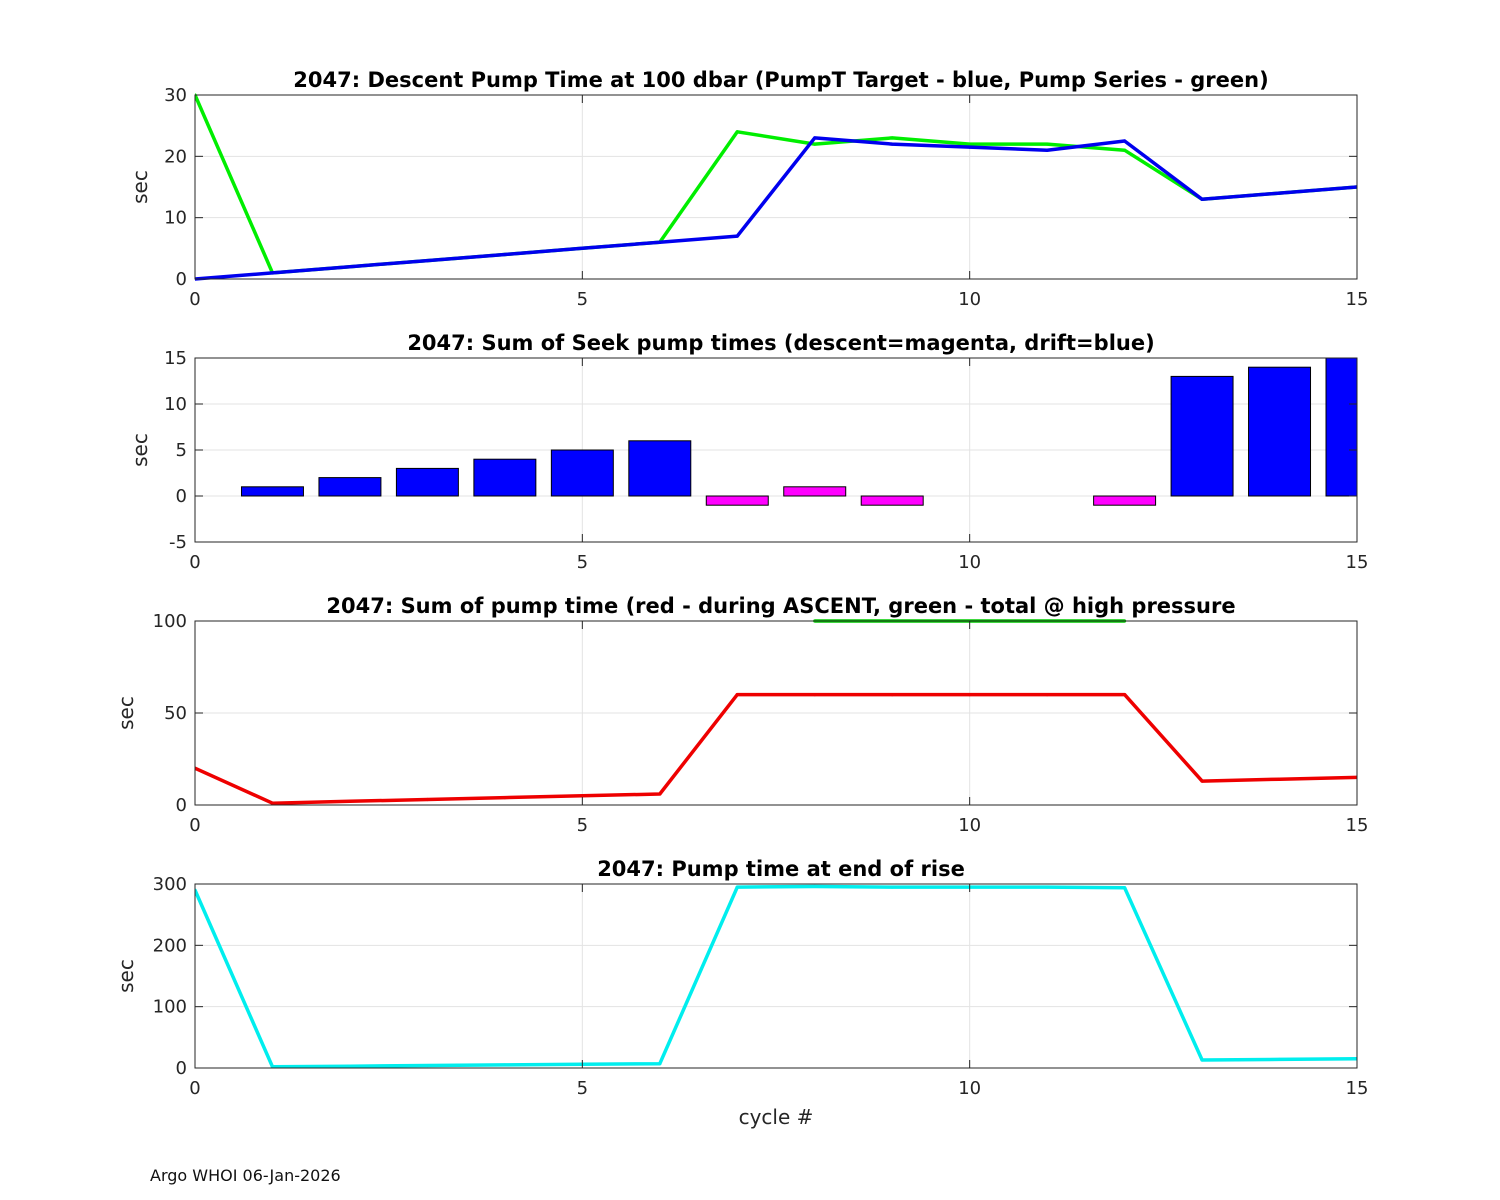  I want to click on bar-series1-x4, so click(505, 477).